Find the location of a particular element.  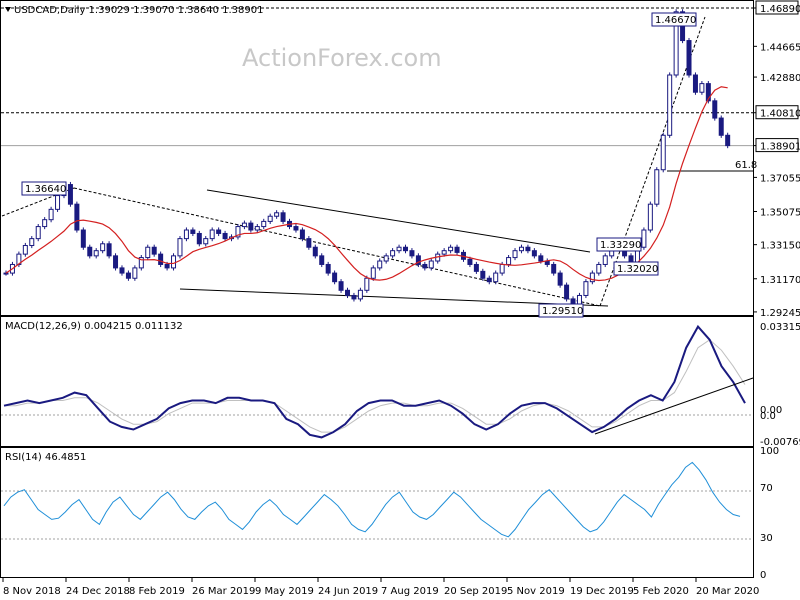

time-tick-label: 8 Feb 2019 is located at coordinates (157, 591).